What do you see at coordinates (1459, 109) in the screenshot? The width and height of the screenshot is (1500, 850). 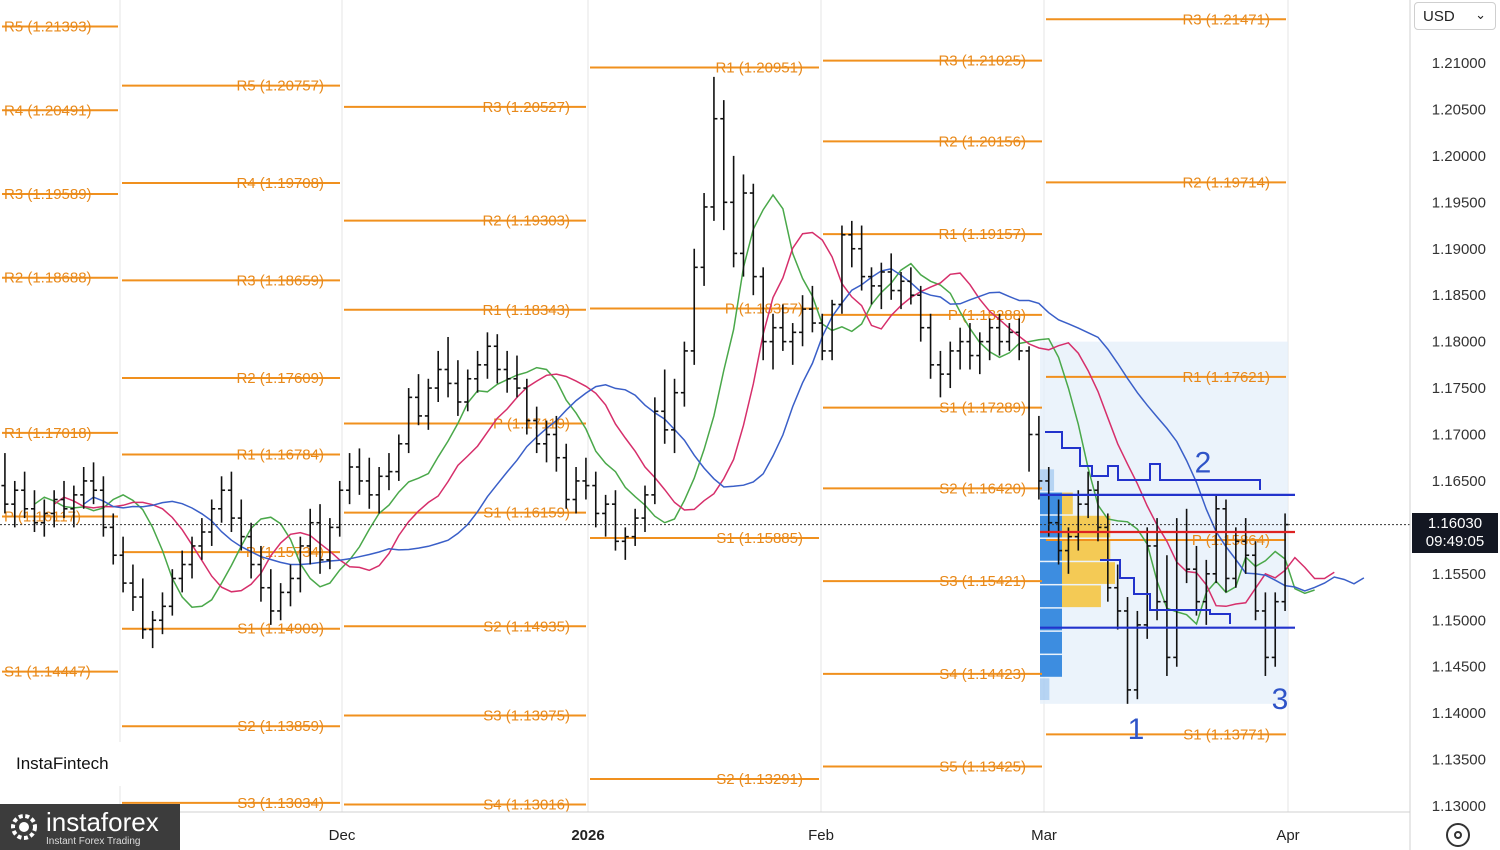 I see `price-tick-label: 1.20500` at bounding box center [1459, 109].